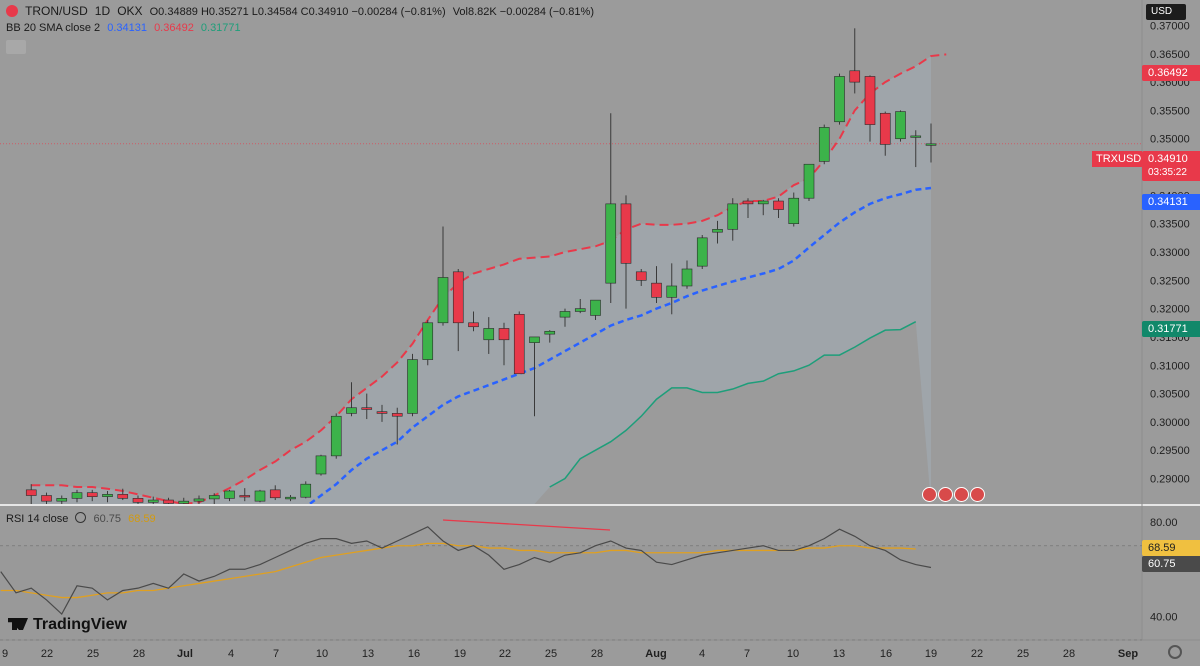  What do you see at coordinates (458, 570) in the screenshot?
I see `rsi-ma-line` at bounding box center [458, 570].